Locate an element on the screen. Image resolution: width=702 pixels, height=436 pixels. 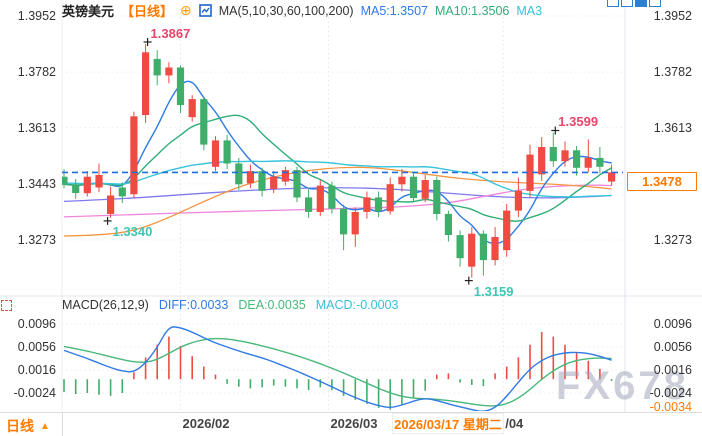
dea-readout: DEA:0.0035 is located at coordinates (272, 305).